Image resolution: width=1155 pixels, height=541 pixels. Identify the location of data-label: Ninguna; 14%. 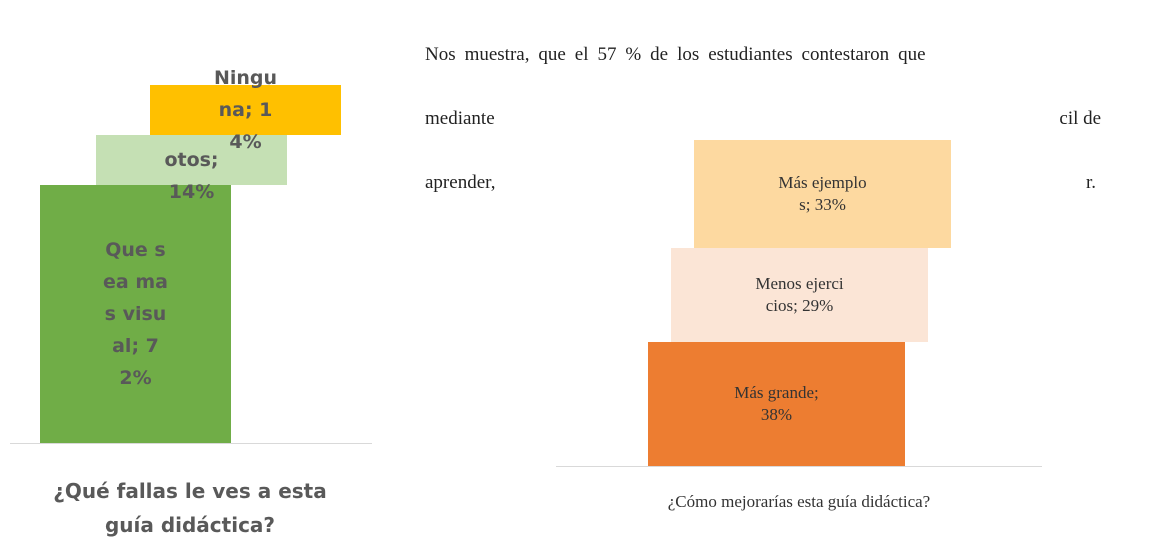
(245, 110).